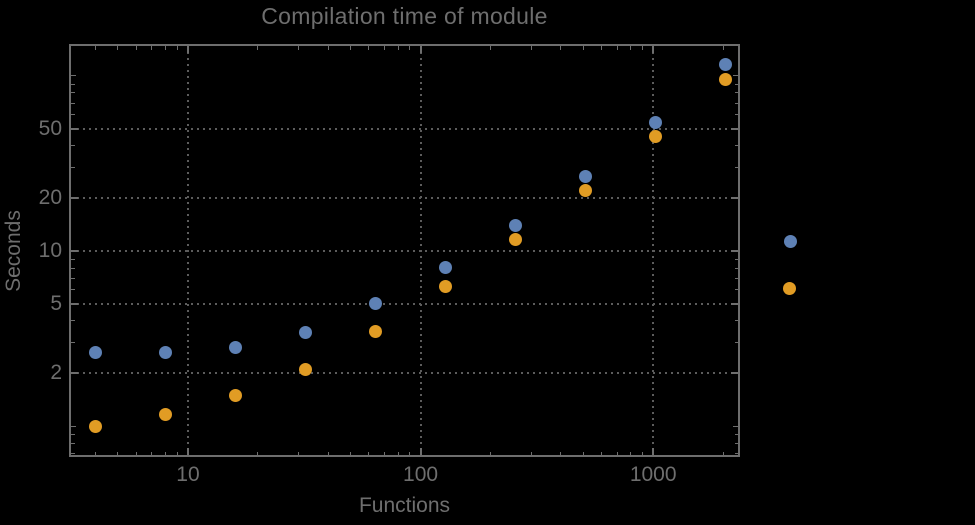 The height and width of the screenshot is (525, 975). I want to click on y-tick-label: 50, so click(50, 128).